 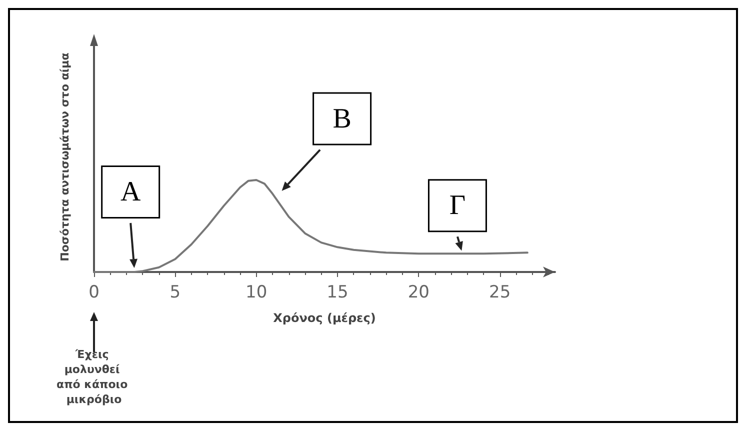 I want to click on x-tick-label: 5, so click(x=175, y=292).